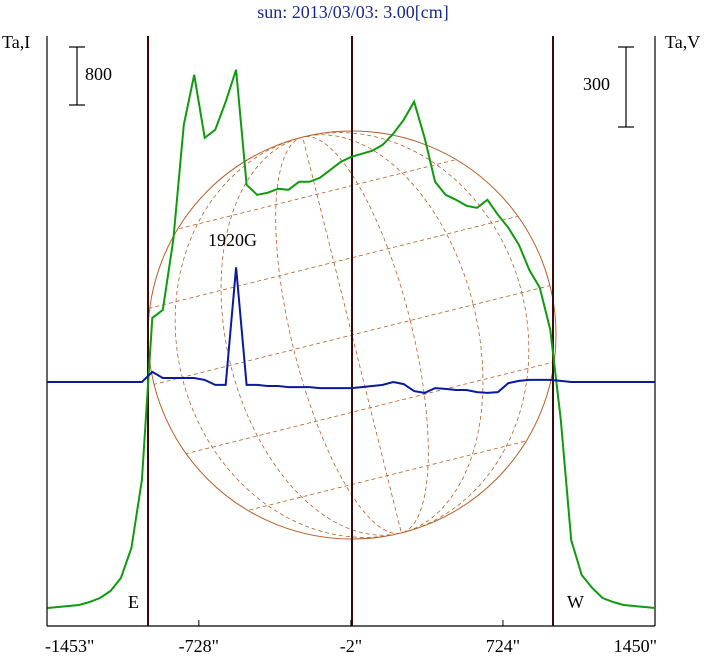  I want to click on i-scale-label: 800, so click(98, 74).